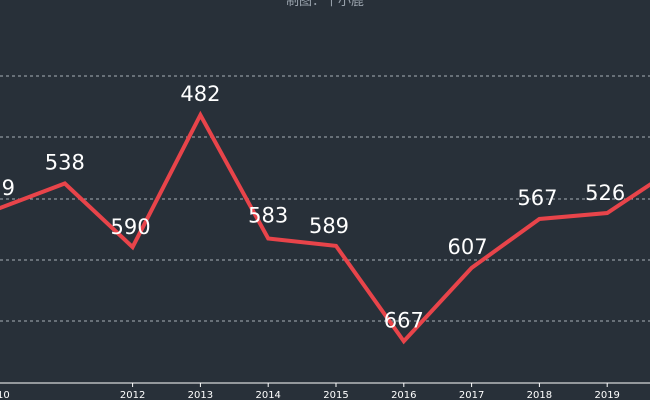  What do you see at coordinates (329, 226) in the screenshot?
I see `data-label: 589` at bounding box center [329, 226].